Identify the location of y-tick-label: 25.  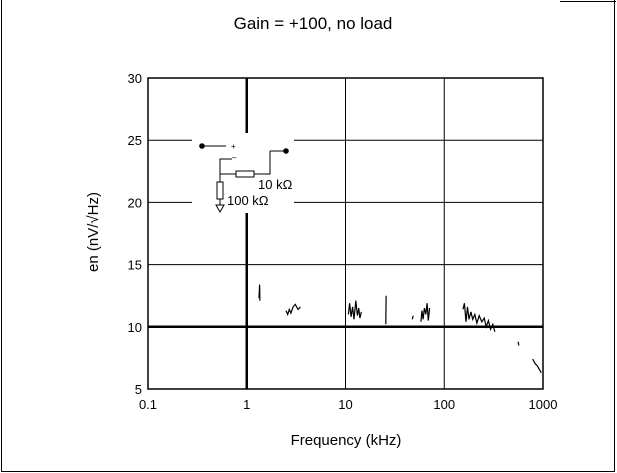
(135, 140).